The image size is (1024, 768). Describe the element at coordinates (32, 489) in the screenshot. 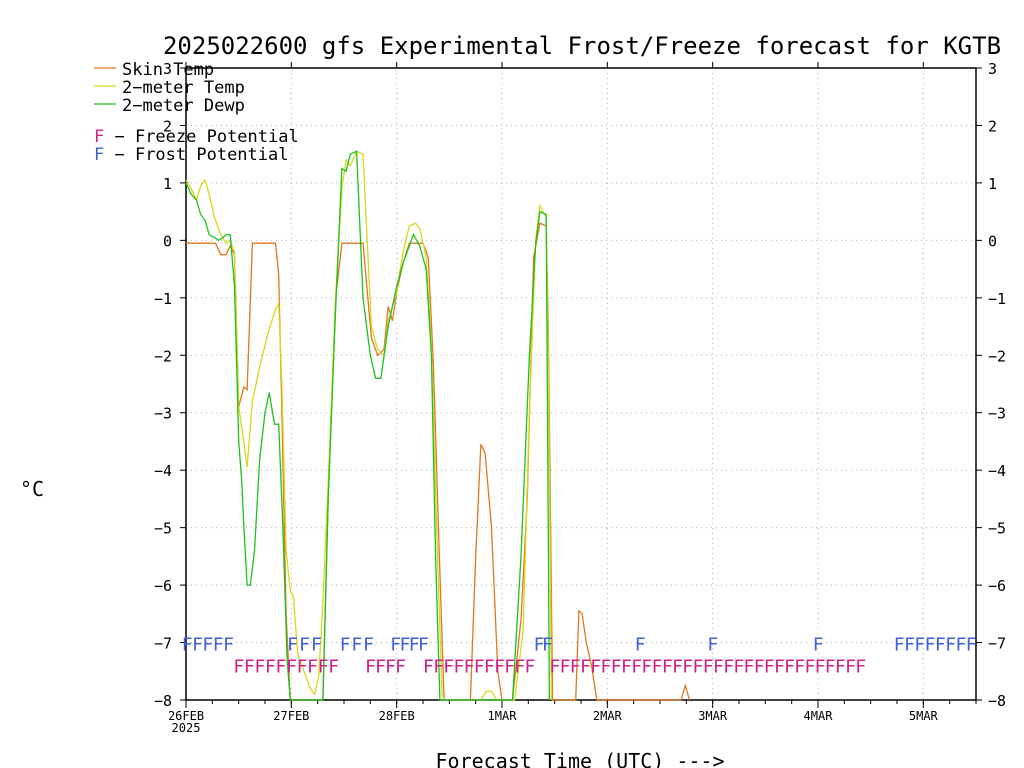

I see `y-axis-label: °C` at that location.